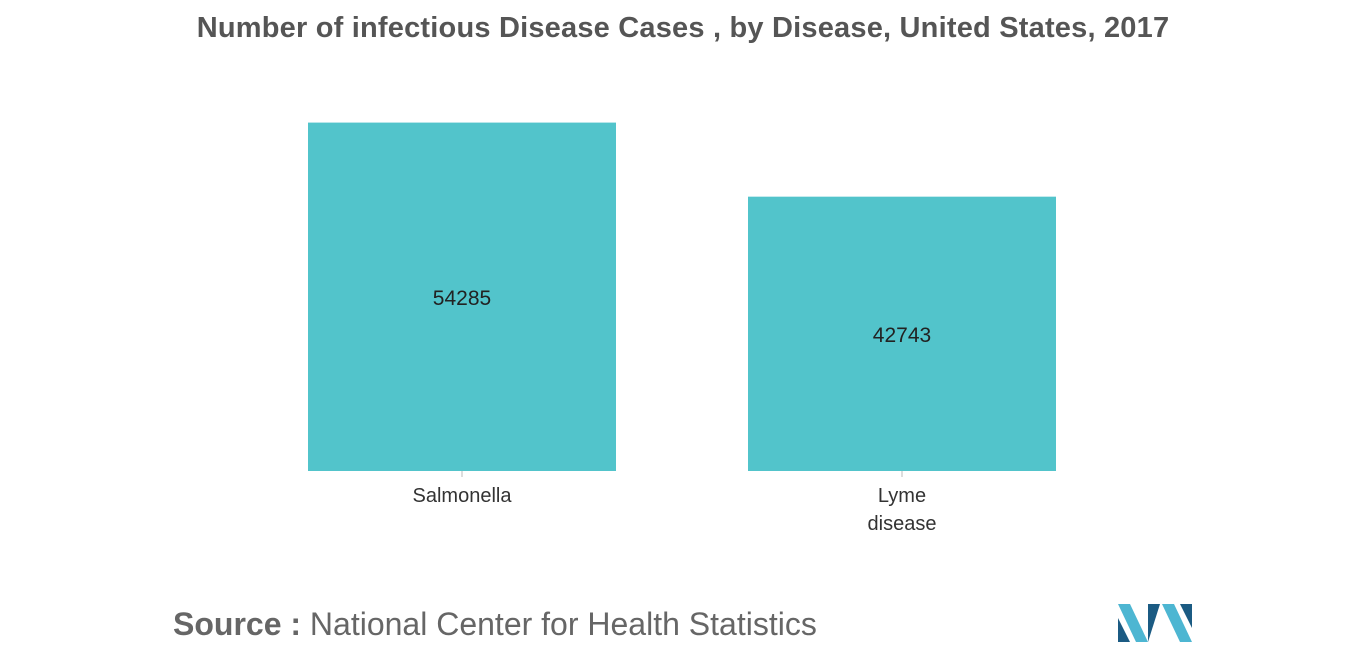 This screenshot has height=655, width=1366. Describe the element at coordinates (463, 496) in the screenshot. I see `x-tick-label-0-0: Salmonella` at that location.